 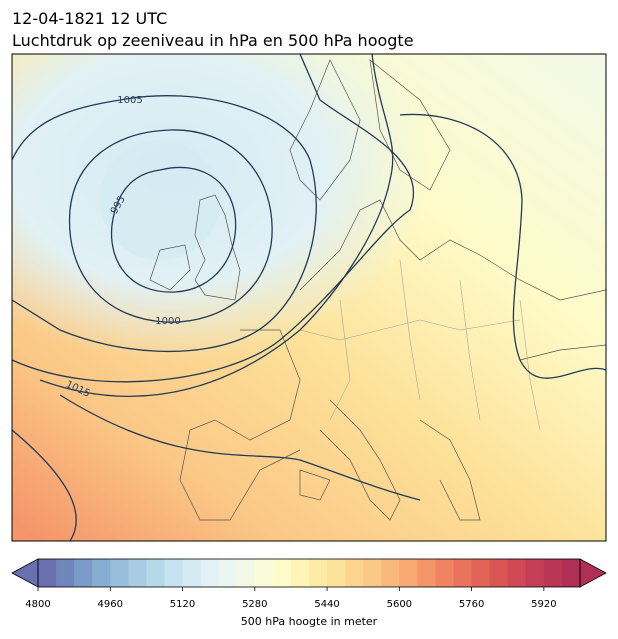 I want to click on title: 12-04-1821 12 UTC, so click(x=89, y=18).